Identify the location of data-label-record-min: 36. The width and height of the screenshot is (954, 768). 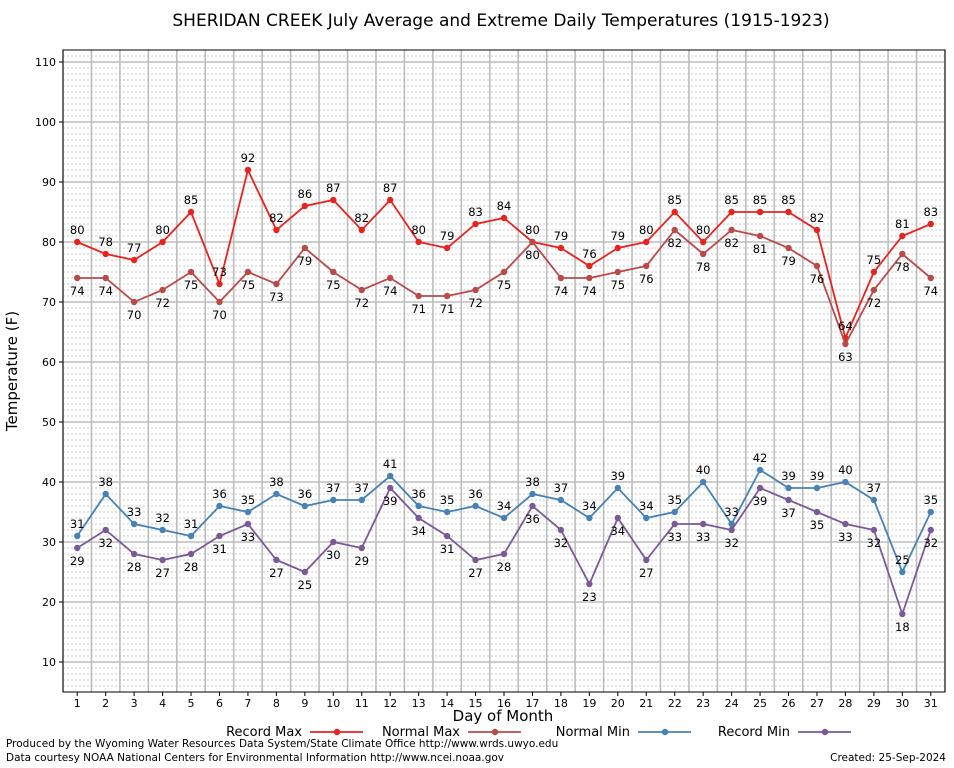
(532, 519).